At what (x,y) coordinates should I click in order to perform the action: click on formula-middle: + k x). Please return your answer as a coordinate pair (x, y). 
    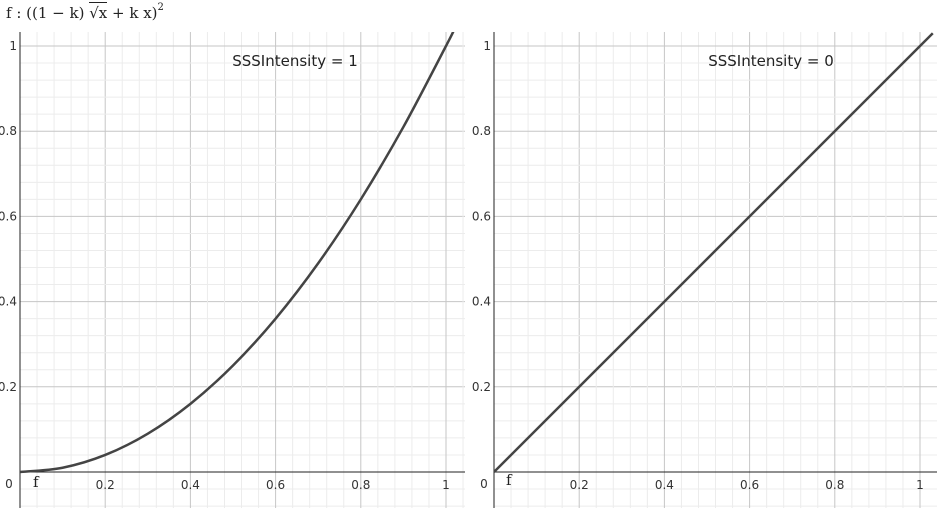
    Looking at the image, I should click on (132, 13).